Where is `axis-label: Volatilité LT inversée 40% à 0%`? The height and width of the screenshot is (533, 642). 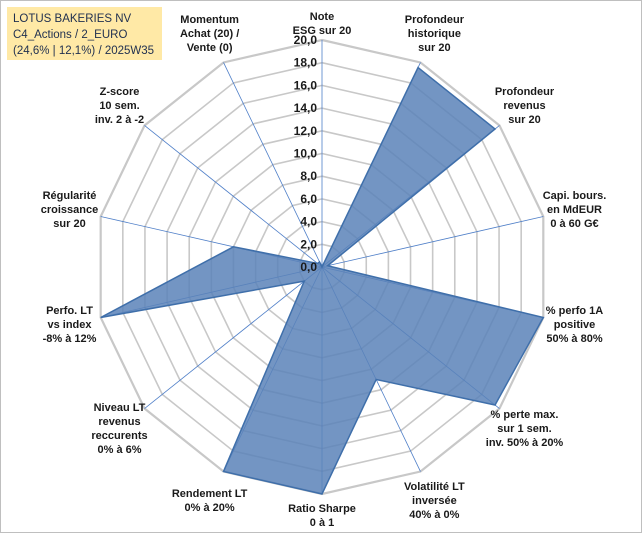
axis-label: Volatilité LT inversée 40% à 0% is located at coordinates (434, 501).